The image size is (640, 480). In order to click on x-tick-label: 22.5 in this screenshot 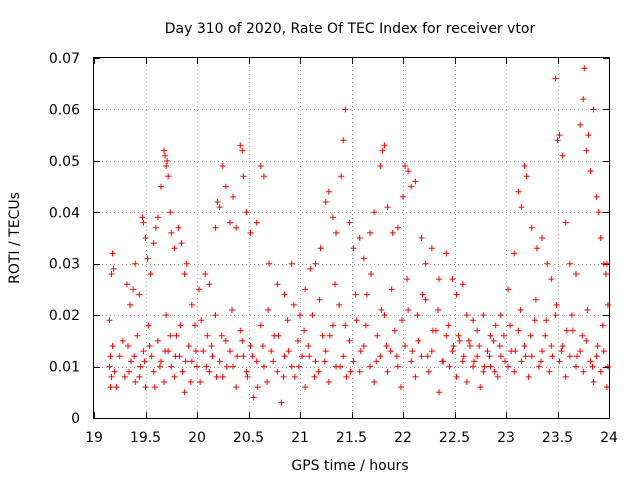, I will do `click(454, 438)`.